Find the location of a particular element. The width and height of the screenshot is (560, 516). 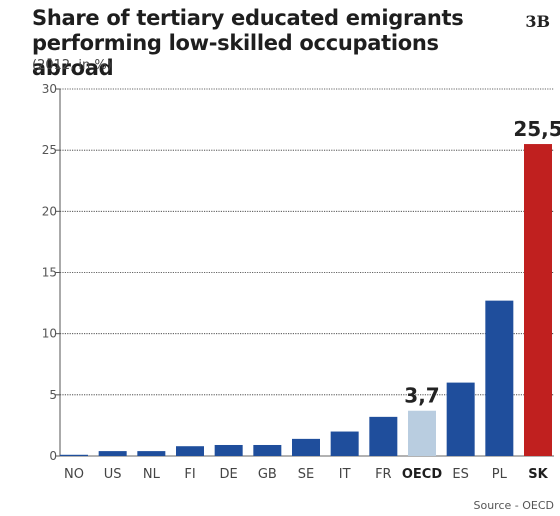

x-tick-label: NO is located at coordinates (74, 474).